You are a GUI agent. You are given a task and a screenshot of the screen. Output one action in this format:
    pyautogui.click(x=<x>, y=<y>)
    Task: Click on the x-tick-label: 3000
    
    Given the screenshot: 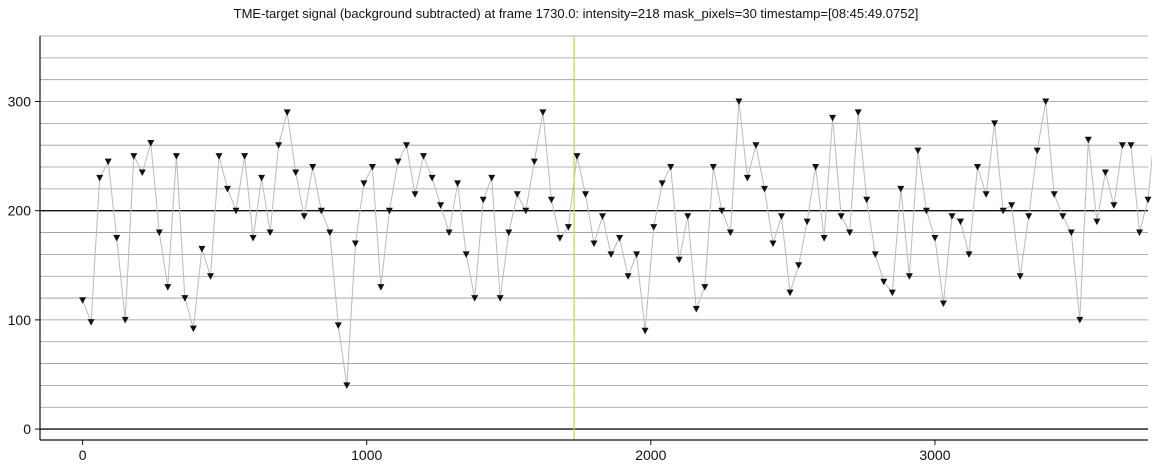 What is the action you would take?
    pyautogui.click(x=934, y=455)
    